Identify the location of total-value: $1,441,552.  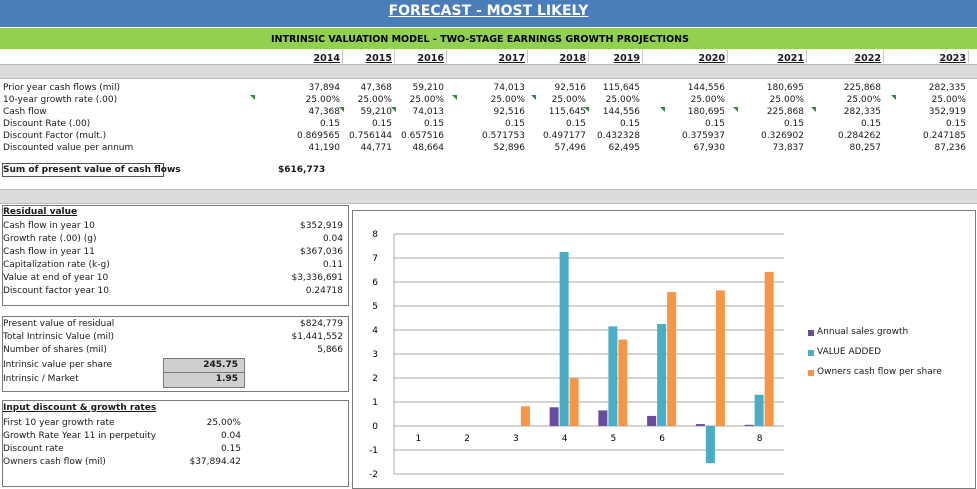
(317, 337).